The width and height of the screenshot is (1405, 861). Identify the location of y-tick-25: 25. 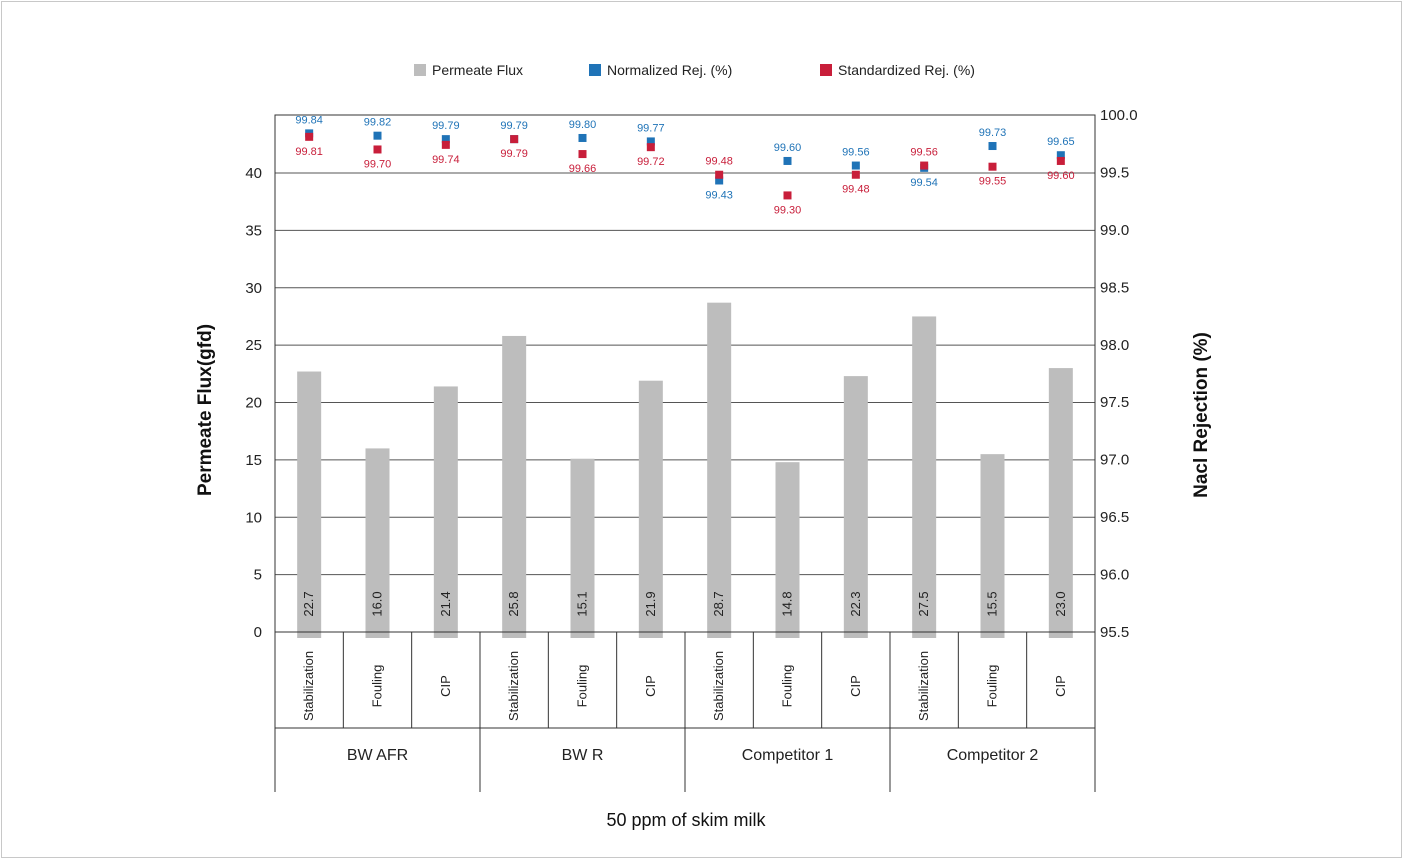
(253, 345).